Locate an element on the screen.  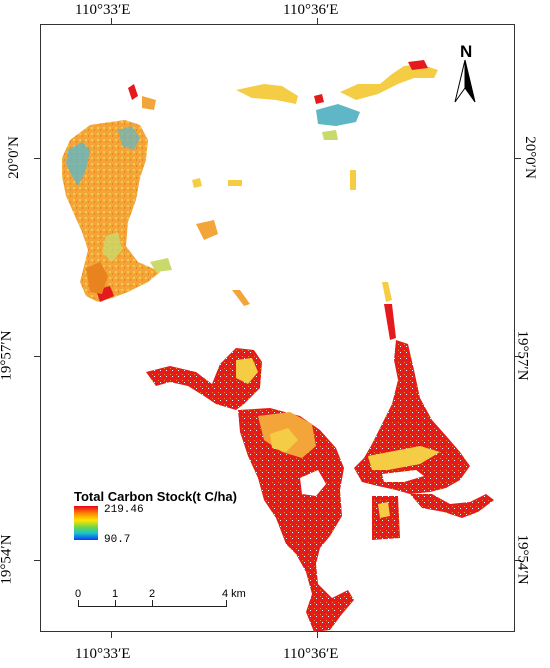
scale-label-2: 2 is located at coordinates (152, 594).